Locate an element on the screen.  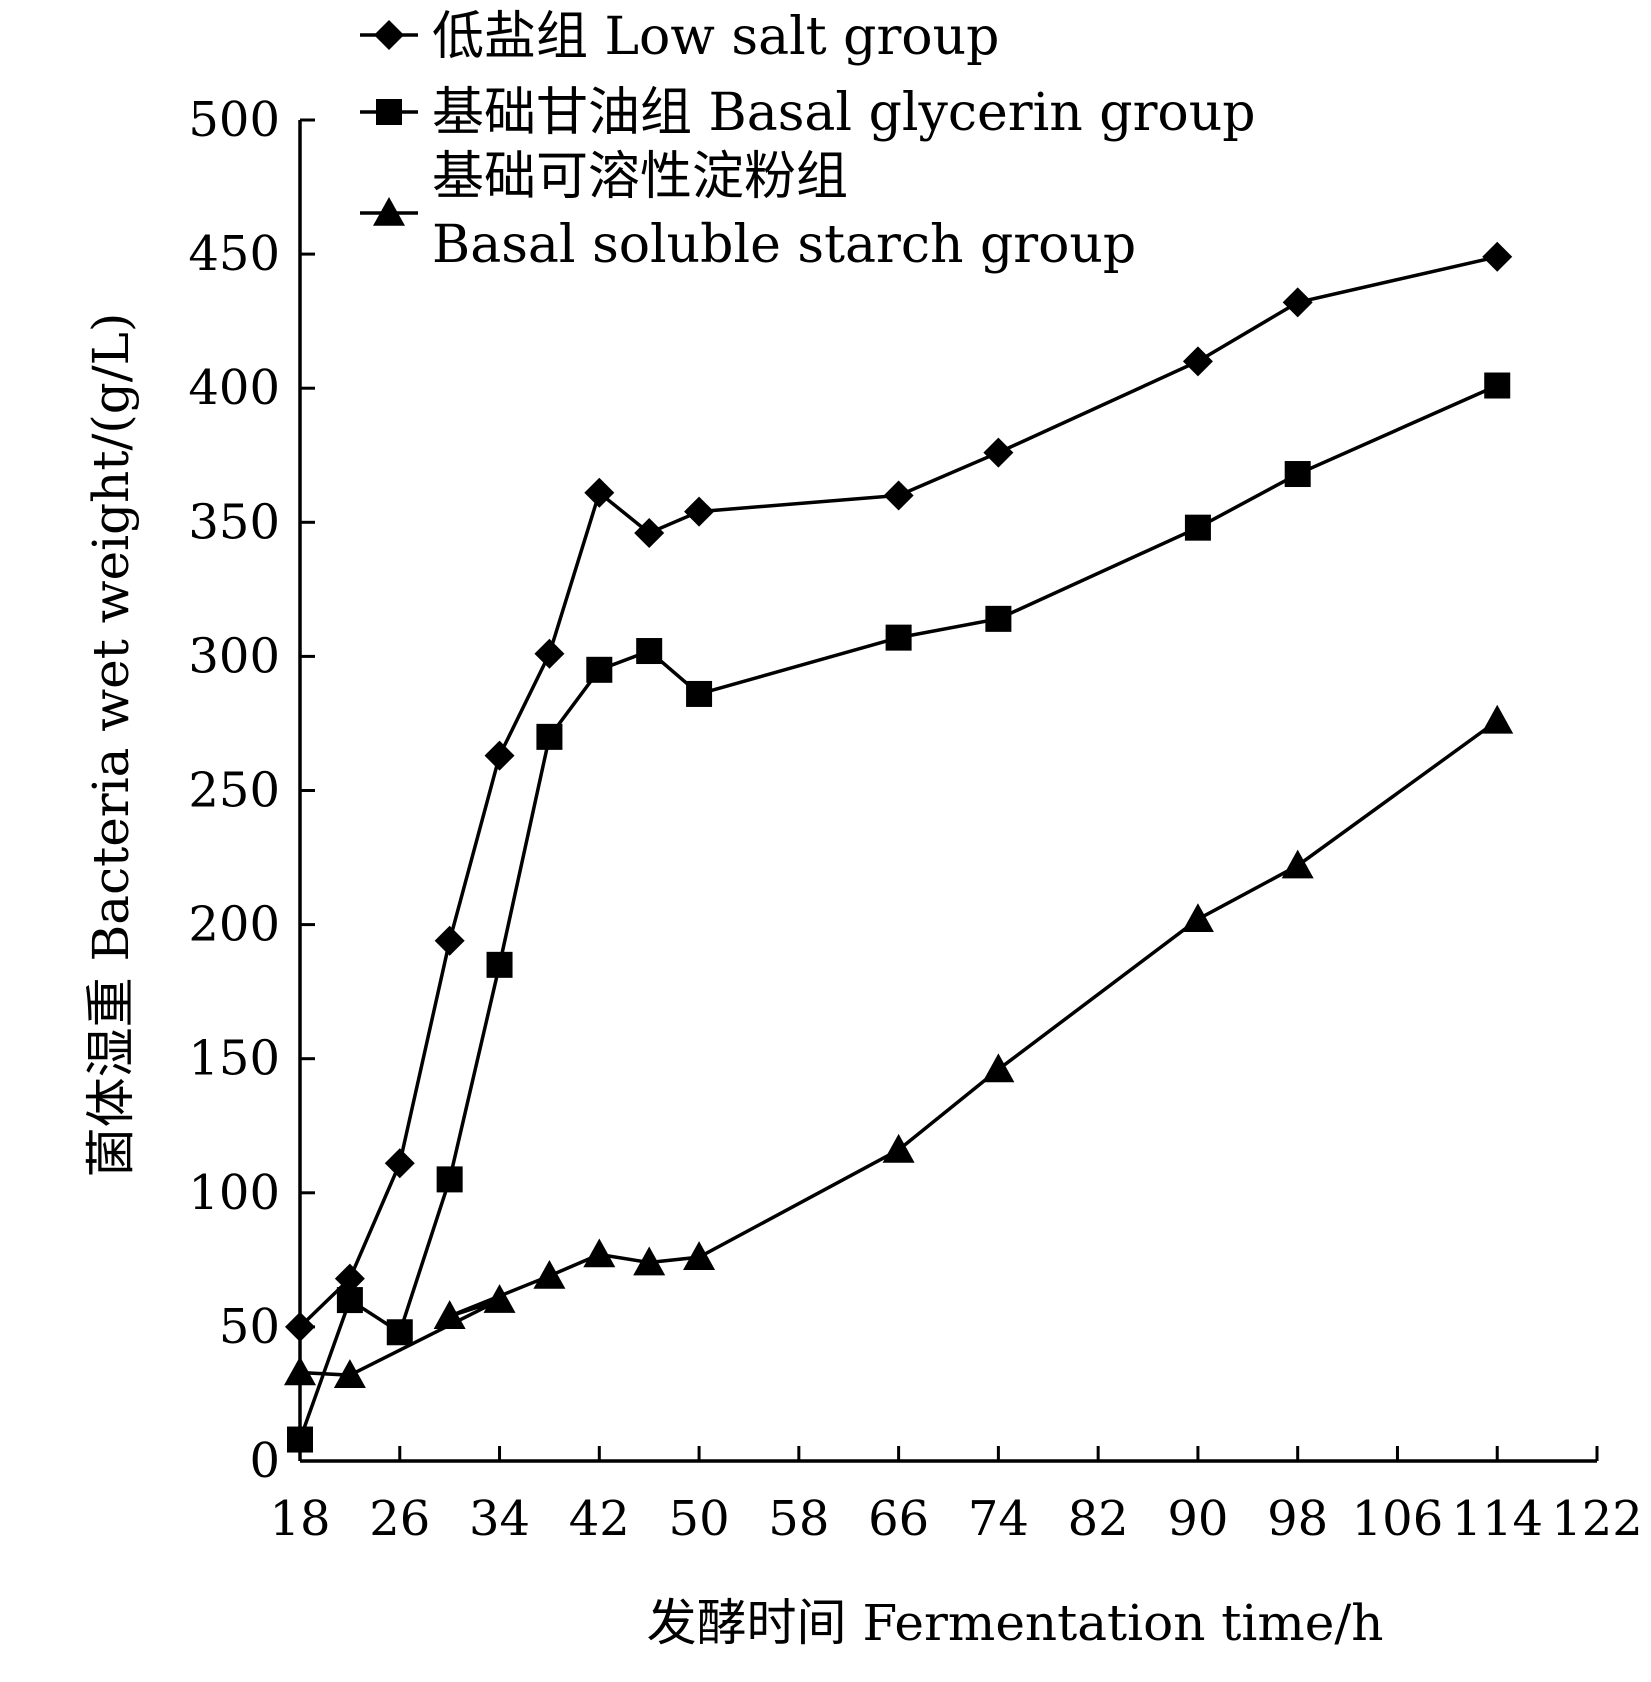
y-tick-label: 350 is located at coordinates (234, 522).